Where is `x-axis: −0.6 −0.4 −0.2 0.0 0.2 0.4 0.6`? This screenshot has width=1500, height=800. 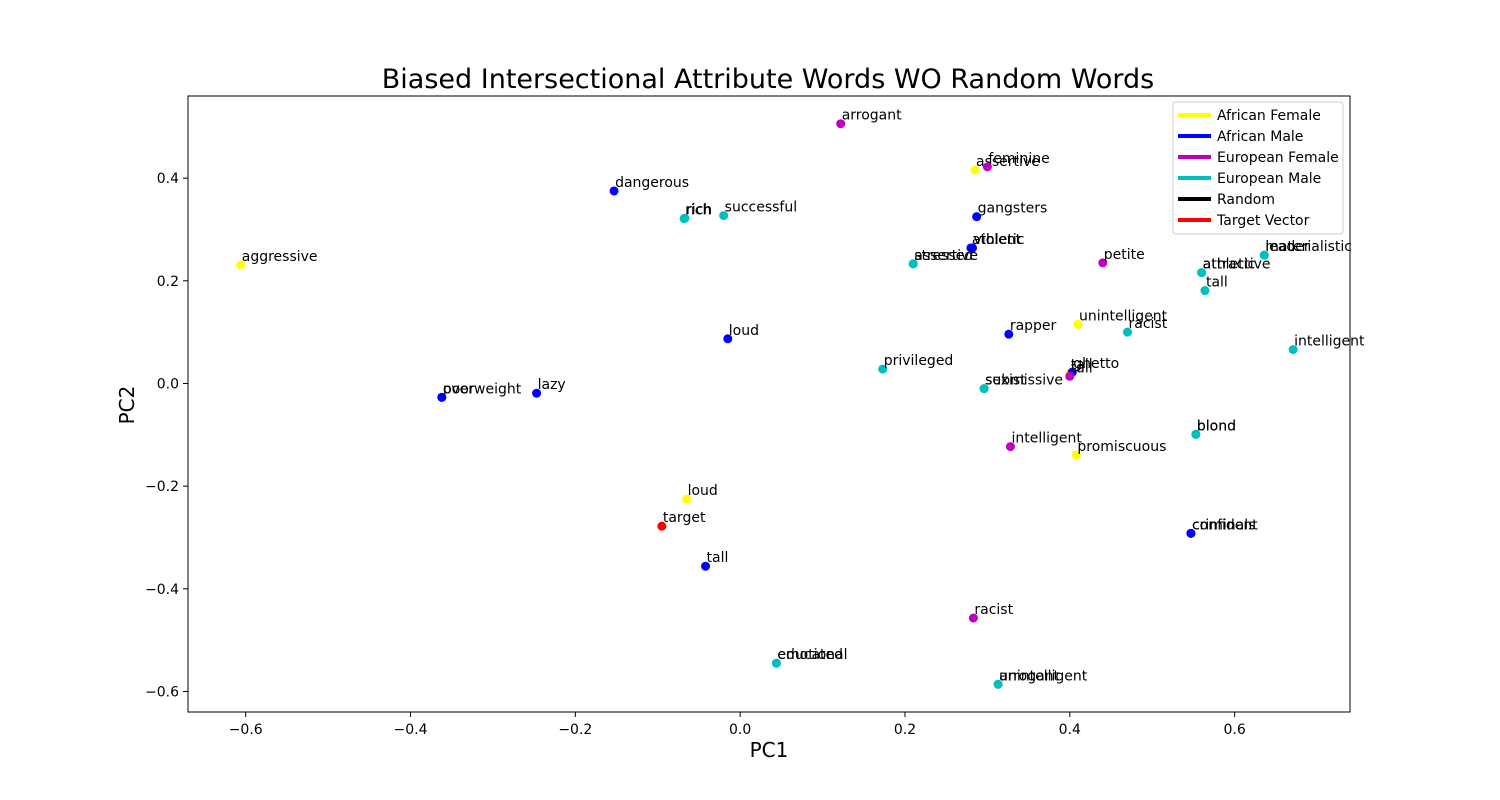
x-axis: −0.6 −0.4 −0.2 0.0 0.2 0.4 0.6 is located at coordinates (737, 725).